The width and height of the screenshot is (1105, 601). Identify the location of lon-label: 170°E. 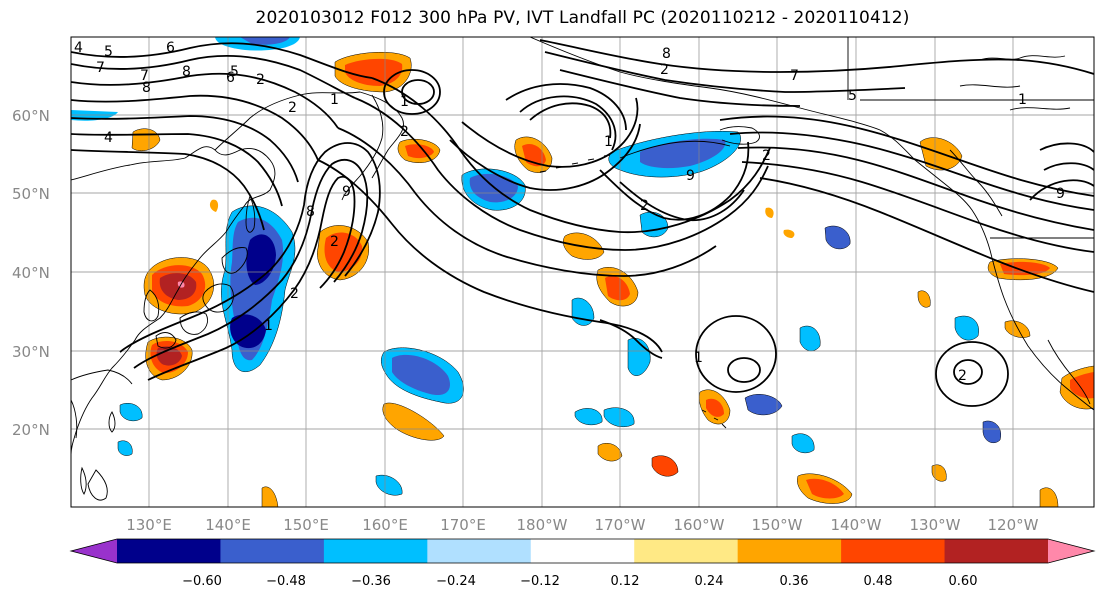
(463, 525).